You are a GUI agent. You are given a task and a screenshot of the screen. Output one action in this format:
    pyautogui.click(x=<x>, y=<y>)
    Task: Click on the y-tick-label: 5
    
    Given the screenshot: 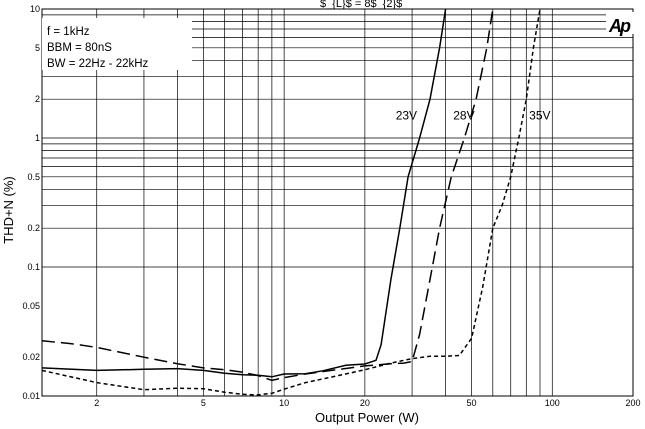 What is the action you would take?
    pyautogui.click(x=37, y=48)
    